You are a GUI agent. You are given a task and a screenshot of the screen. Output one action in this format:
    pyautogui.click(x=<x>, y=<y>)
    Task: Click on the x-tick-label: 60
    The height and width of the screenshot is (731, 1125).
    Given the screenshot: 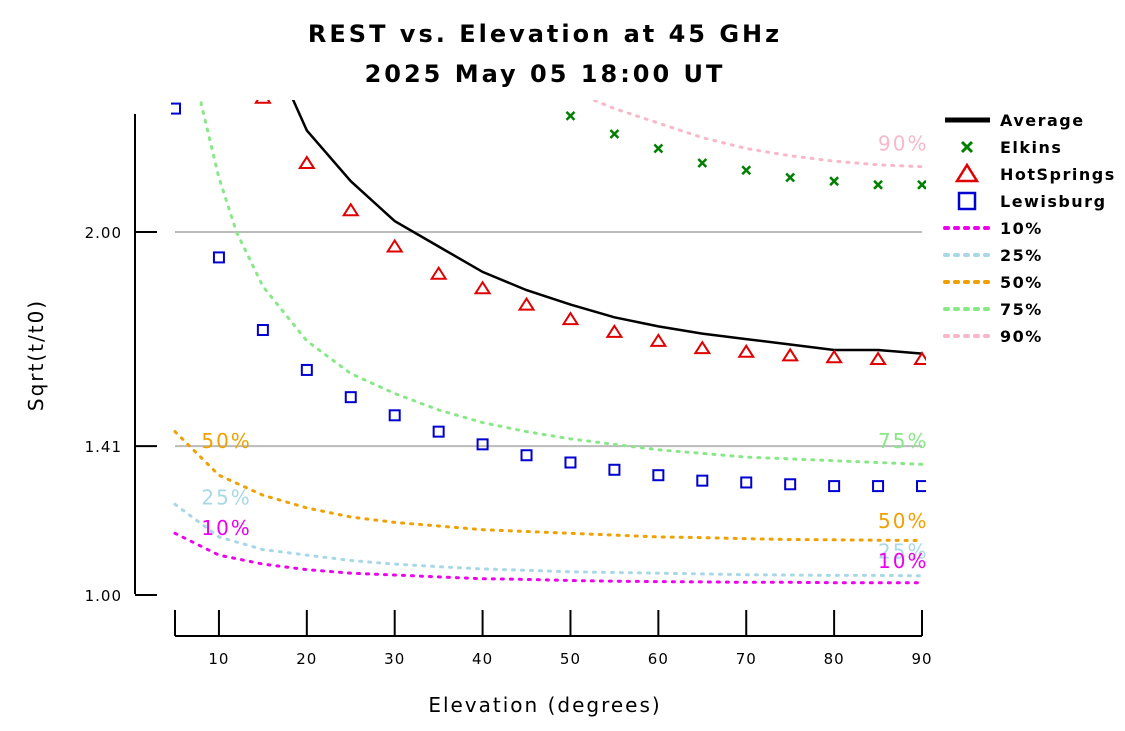 What is the action you would take?
    pyautogui.click(x=658, y=659)
    